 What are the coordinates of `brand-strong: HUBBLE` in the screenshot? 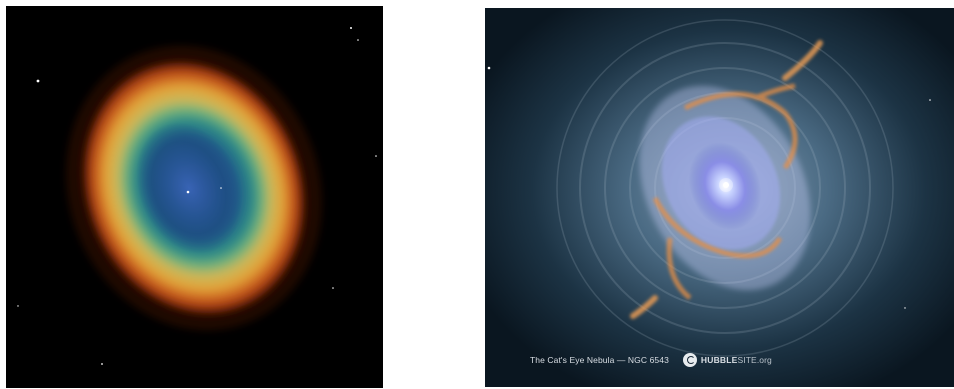 It's located at (719, 360).